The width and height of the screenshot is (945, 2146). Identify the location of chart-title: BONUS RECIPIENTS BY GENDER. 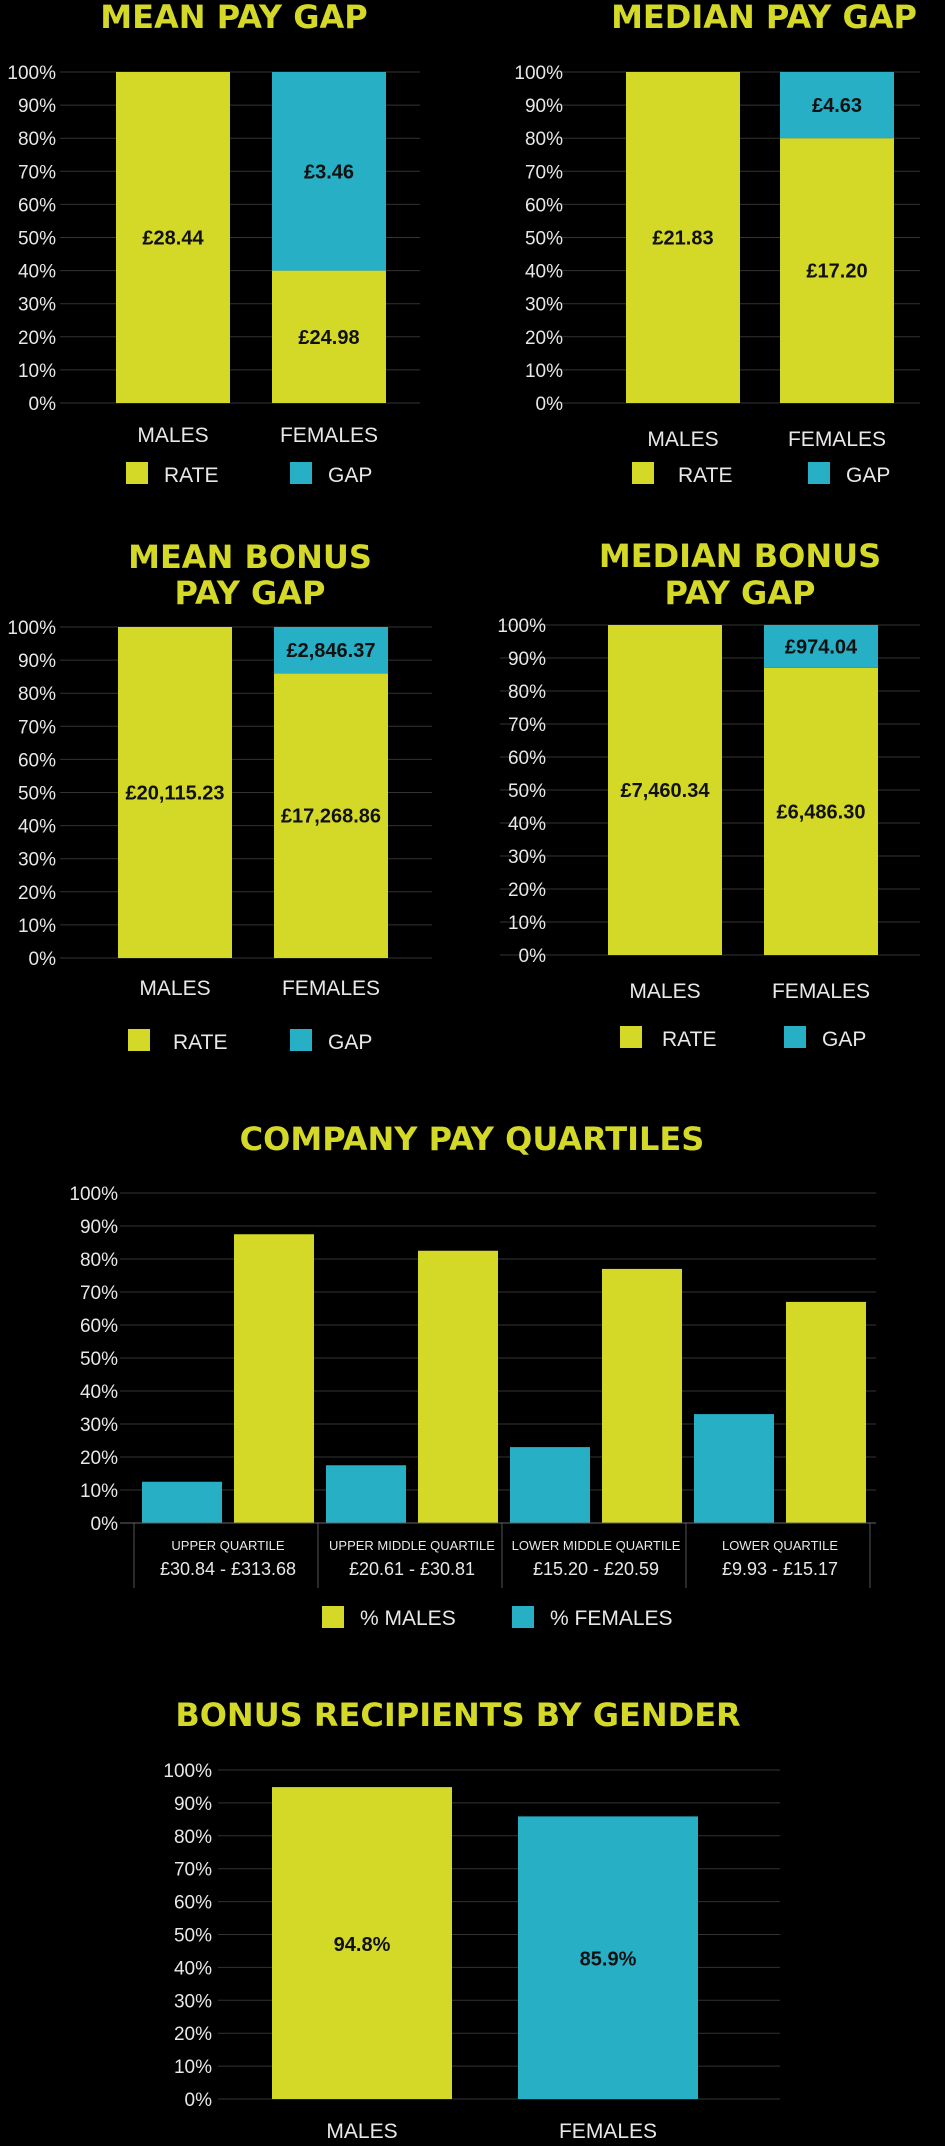
(457, 1715).